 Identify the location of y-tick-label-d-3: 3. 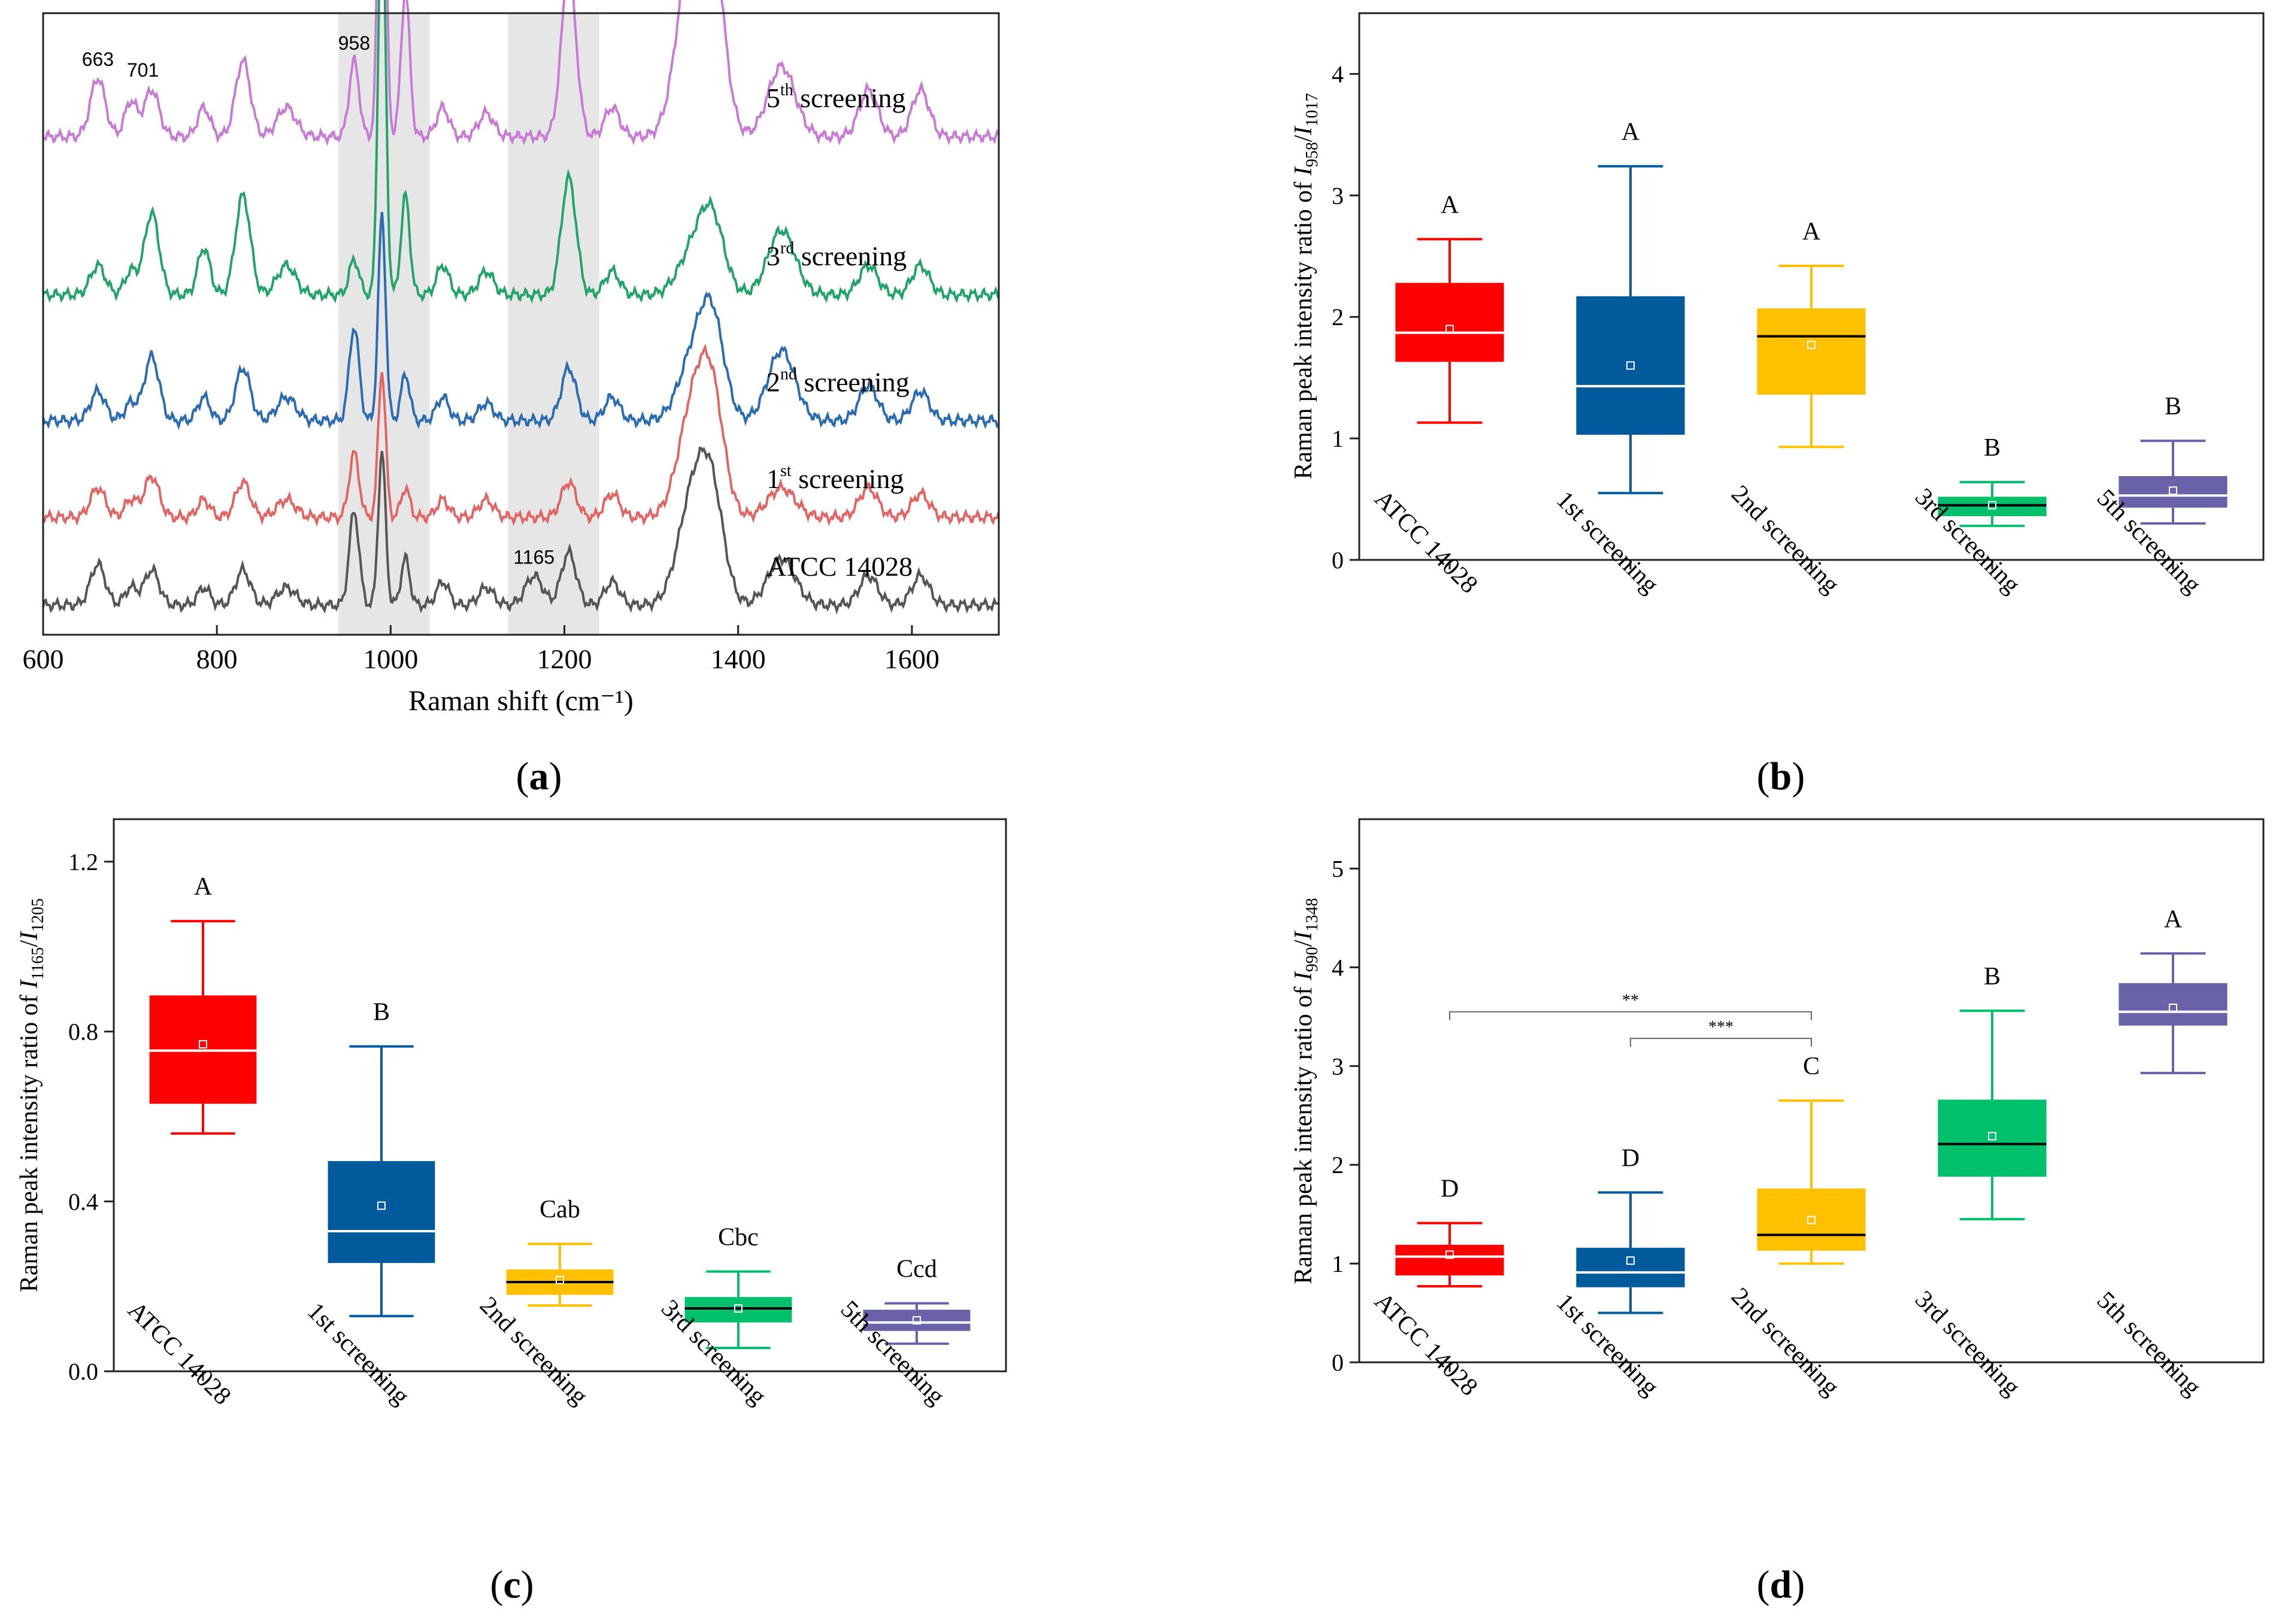
(1338, 1066).